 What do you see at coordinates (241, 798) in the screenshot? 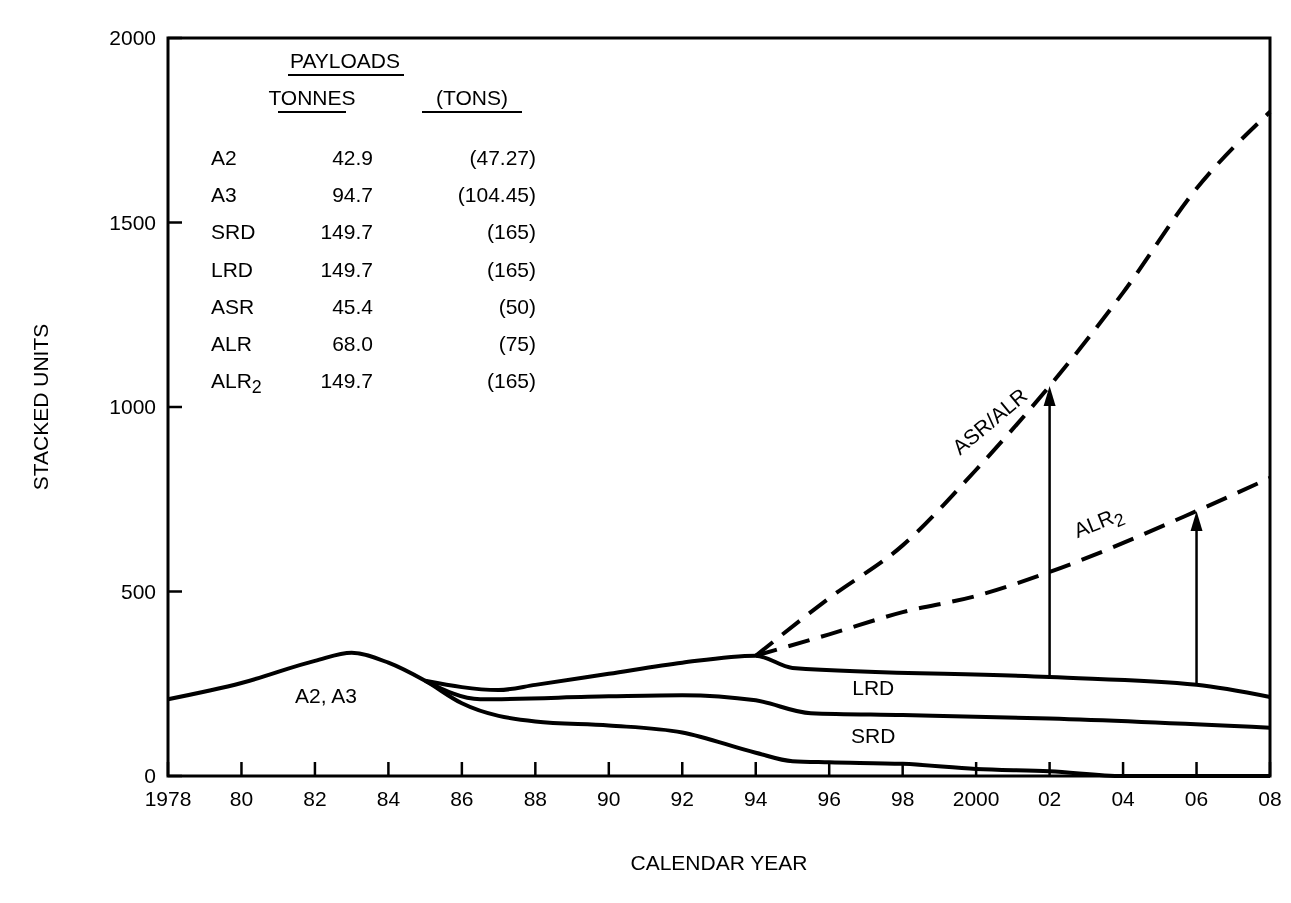
I see `x-tick-label: 80` at bounding box center [241, 798].